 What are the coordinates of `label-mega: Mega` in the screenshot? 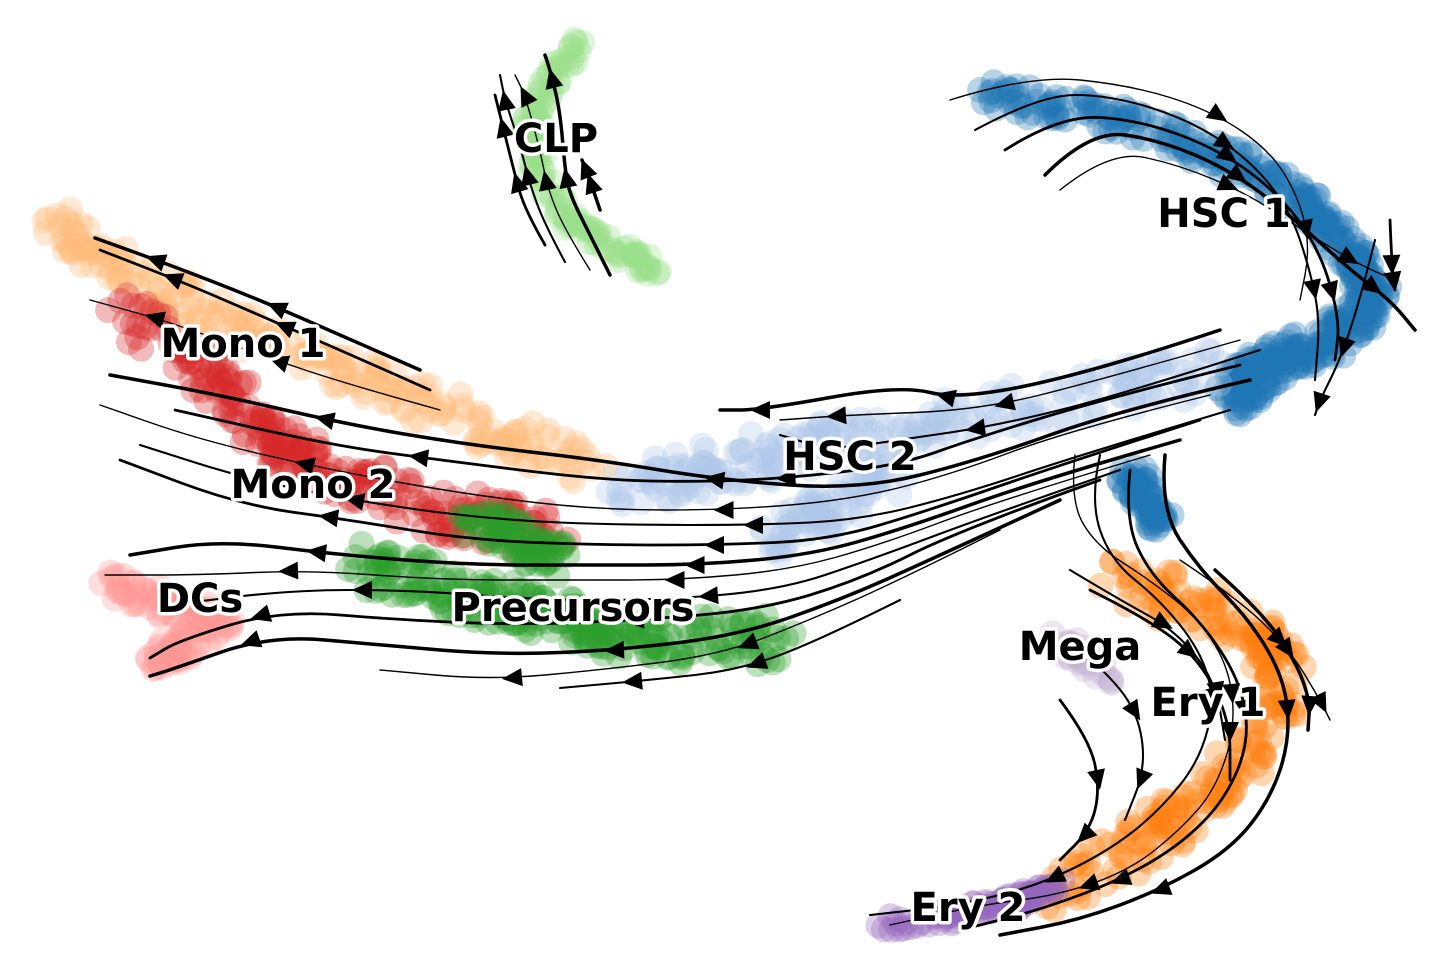 It's located at (1080, 647).